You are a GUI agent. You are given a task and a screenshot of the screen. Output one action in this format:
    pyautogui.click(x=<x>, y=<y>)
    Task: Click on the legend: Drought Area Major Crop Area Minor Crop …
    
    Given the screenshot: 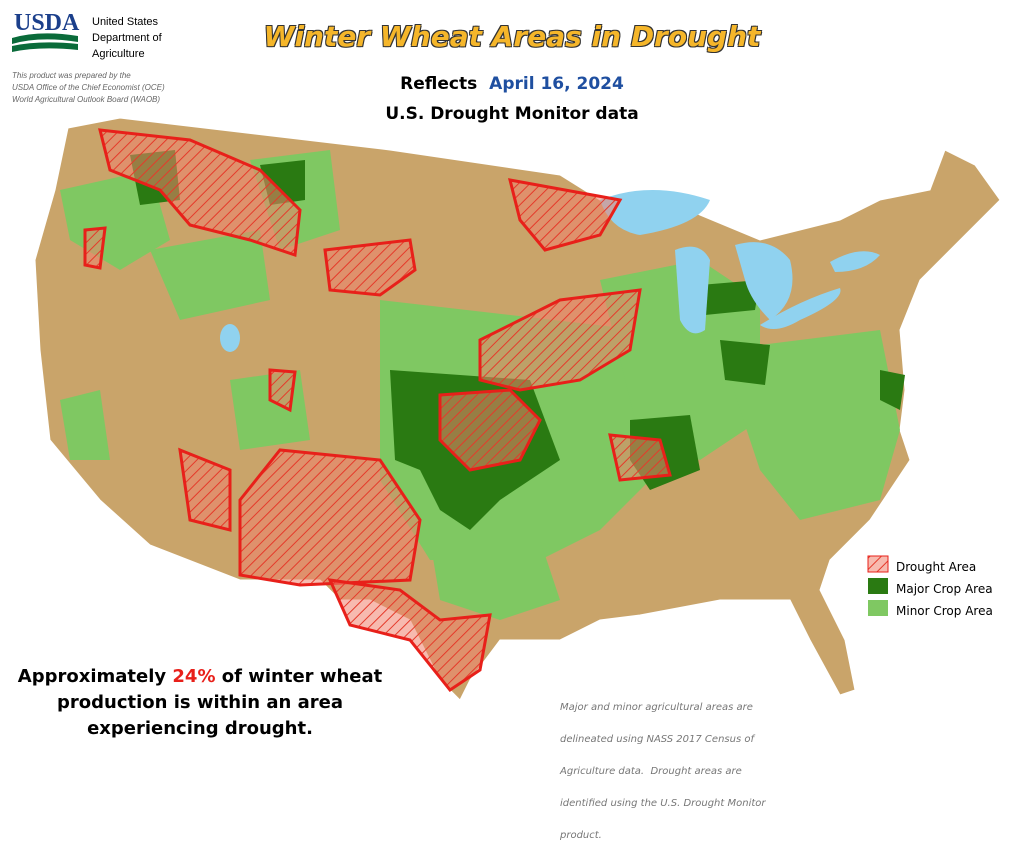 What is the action you would take?
    pyautogui.click(x=944, y=589)
    